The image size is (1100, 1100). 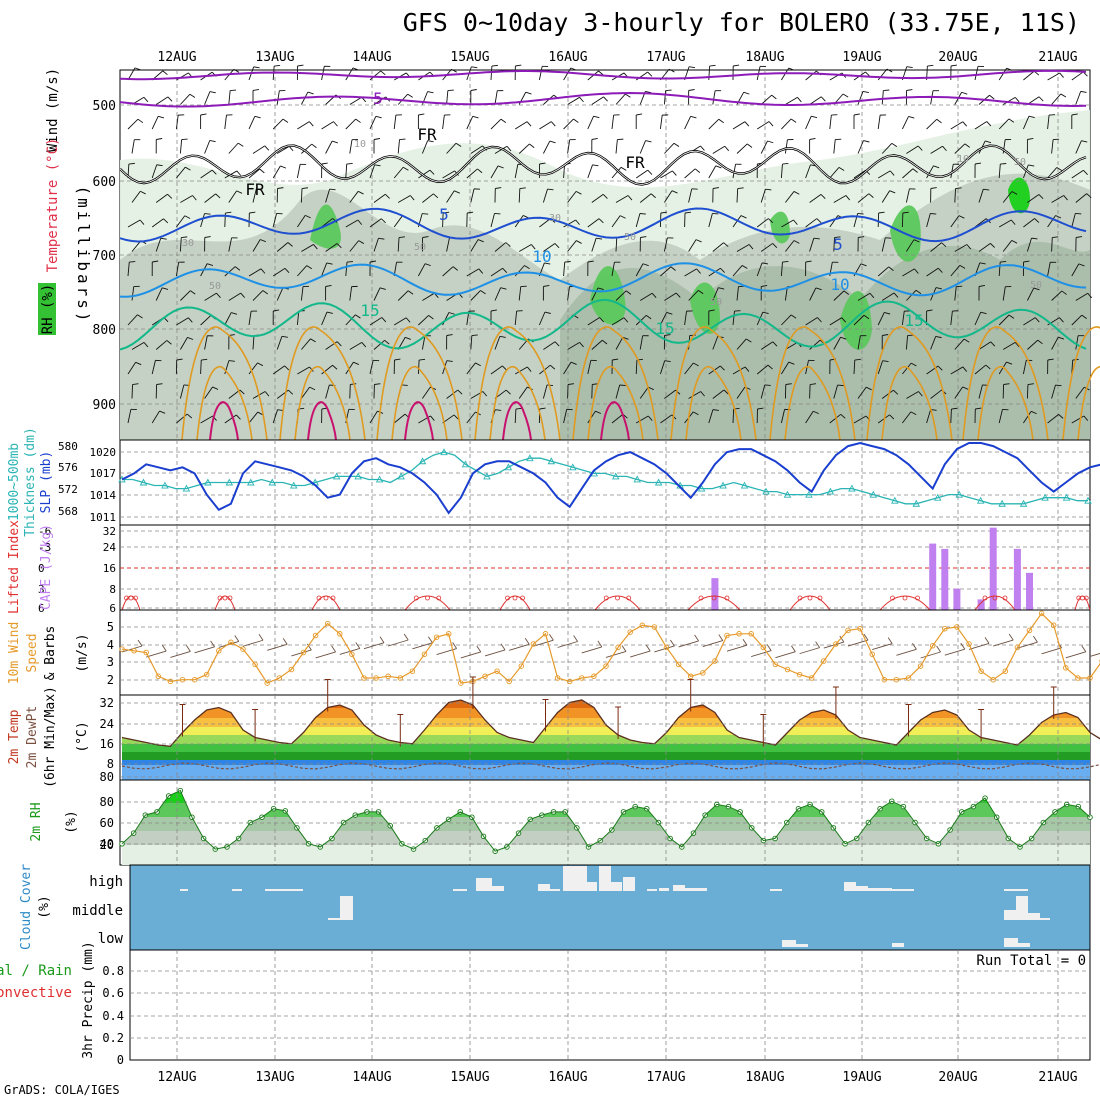 What do you see at coordinates (107, 777) in the screenshot?
I see `temp2m-tick-label: 80` at bounding box center [107, 777].